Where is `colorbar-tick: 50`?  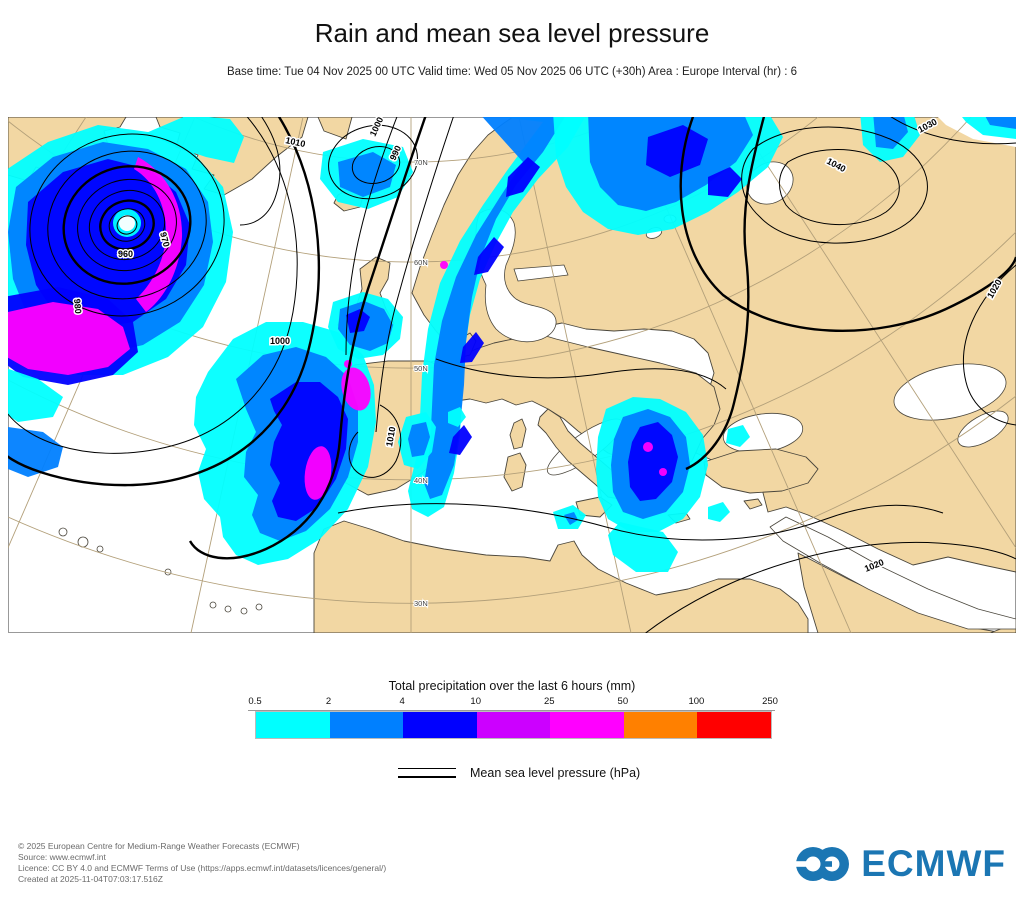 colorbar-tick: 50 is located at coordinates (623, 701).